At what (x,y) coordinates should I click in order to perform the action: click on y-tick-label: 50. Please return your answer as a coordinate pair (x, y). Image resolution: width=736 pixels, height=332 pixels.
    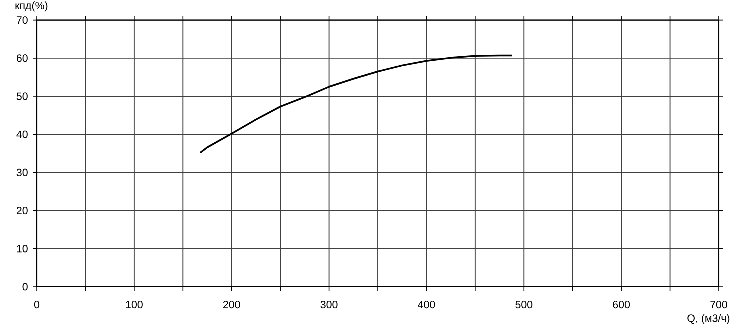
    Looking at the image, I should click on (22, 96).